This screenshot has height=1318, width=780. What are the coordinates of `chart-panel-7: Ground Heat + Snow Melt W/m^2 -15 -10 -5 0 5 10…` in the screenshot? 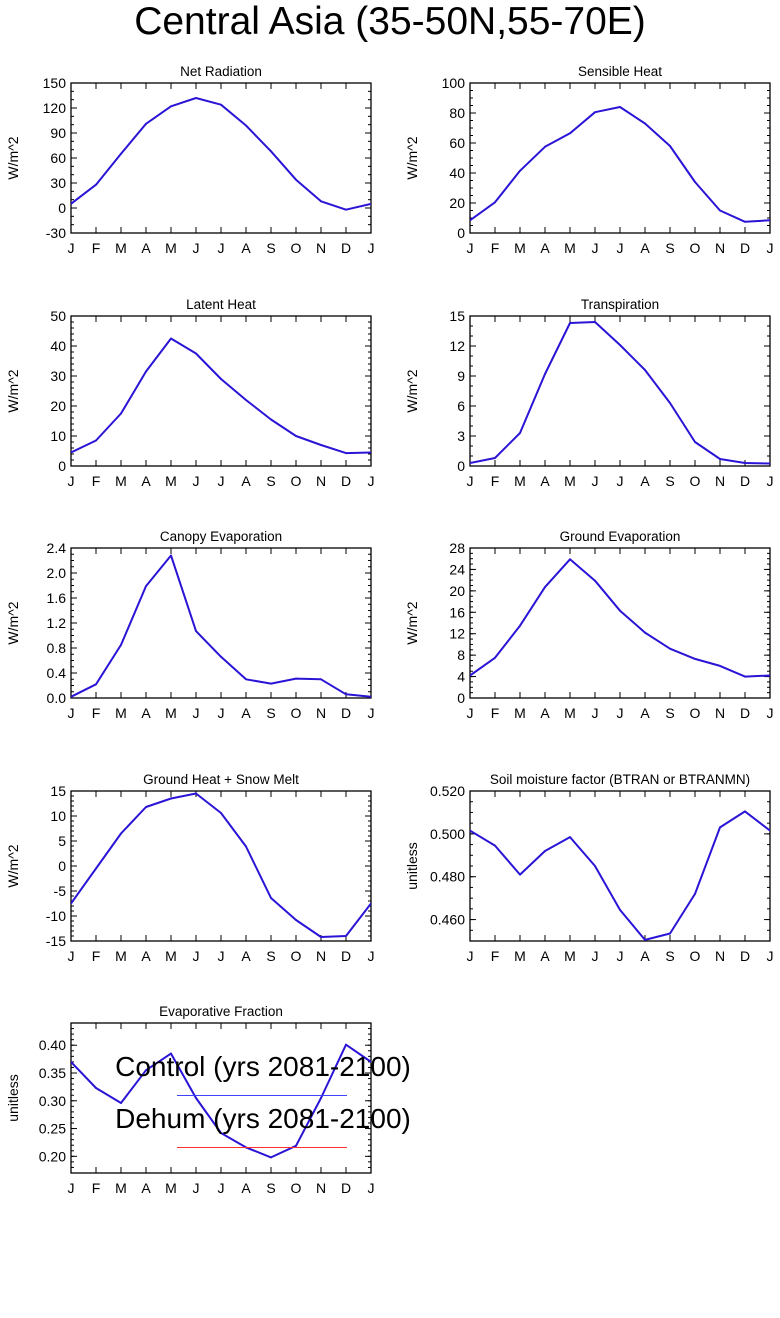 It's located at (190, 868).